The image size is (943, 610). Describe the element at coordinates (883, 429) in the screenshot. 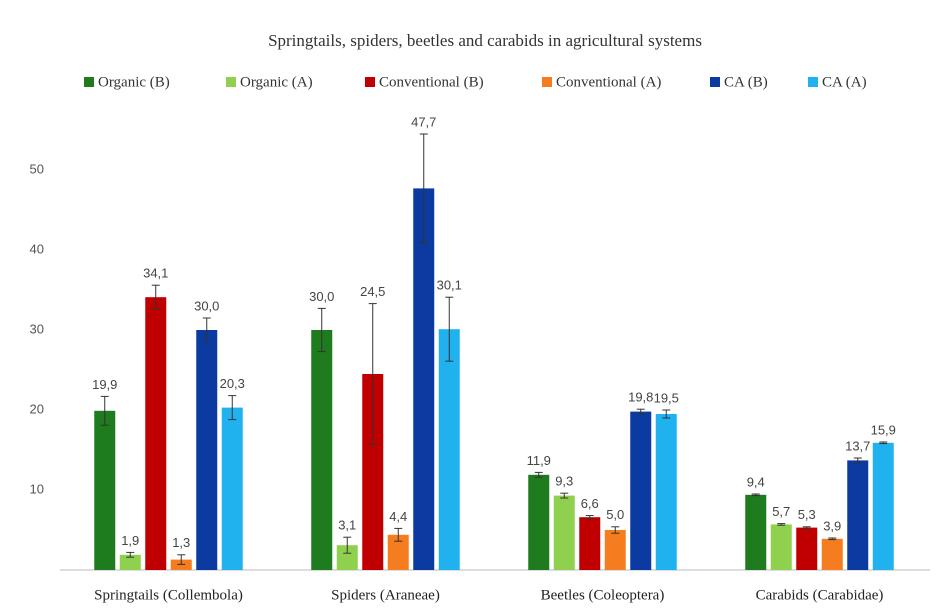

I see `data-label: 15,9` at that location.